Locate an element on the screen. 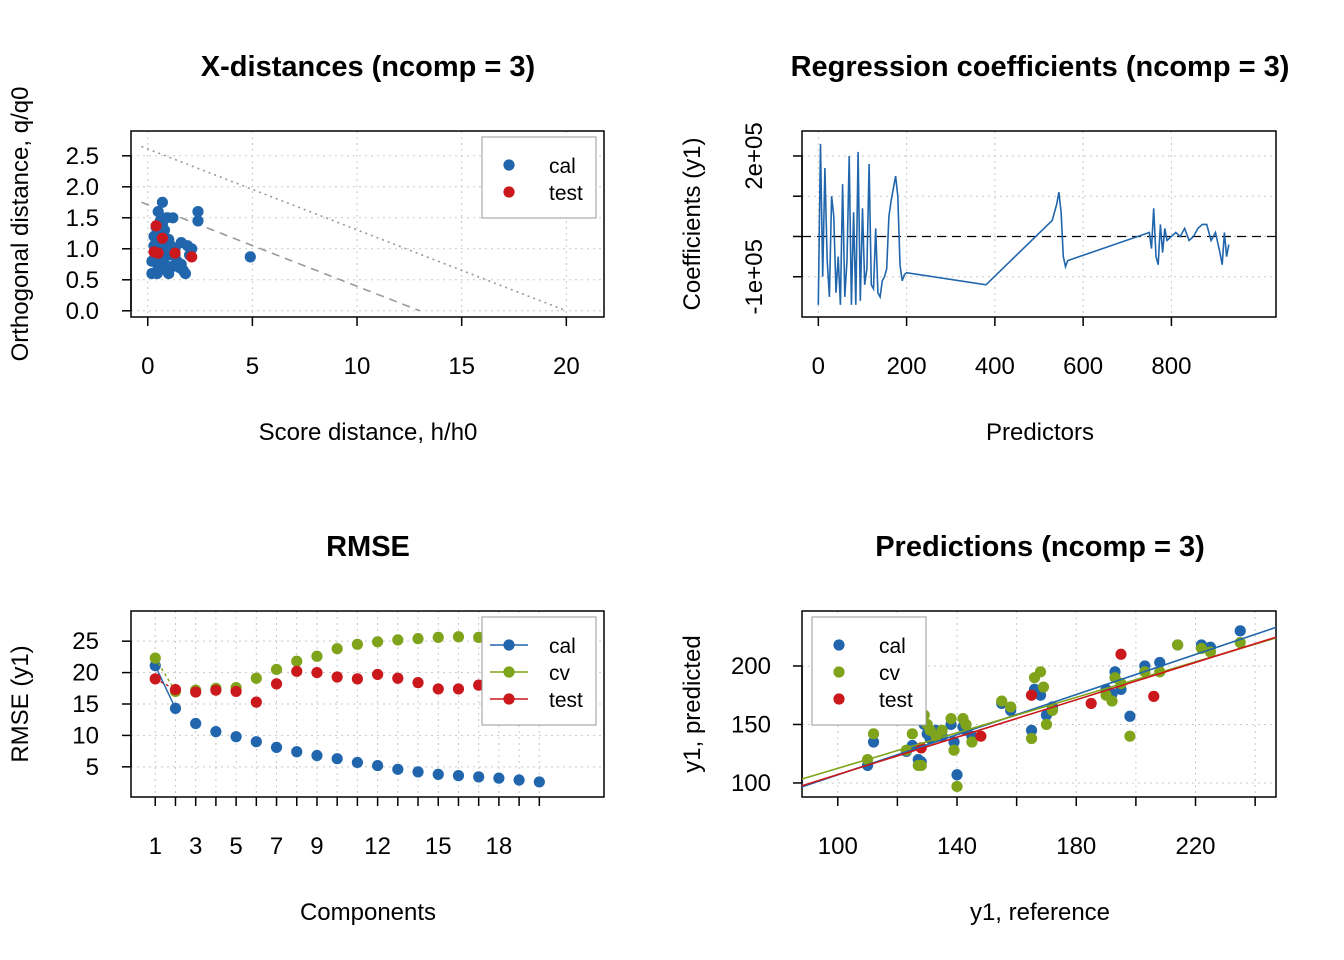 Image resolution: width=1344 pixels, height=960 pixels. predictions-plot-frame is located at coordinates (1039, 704).